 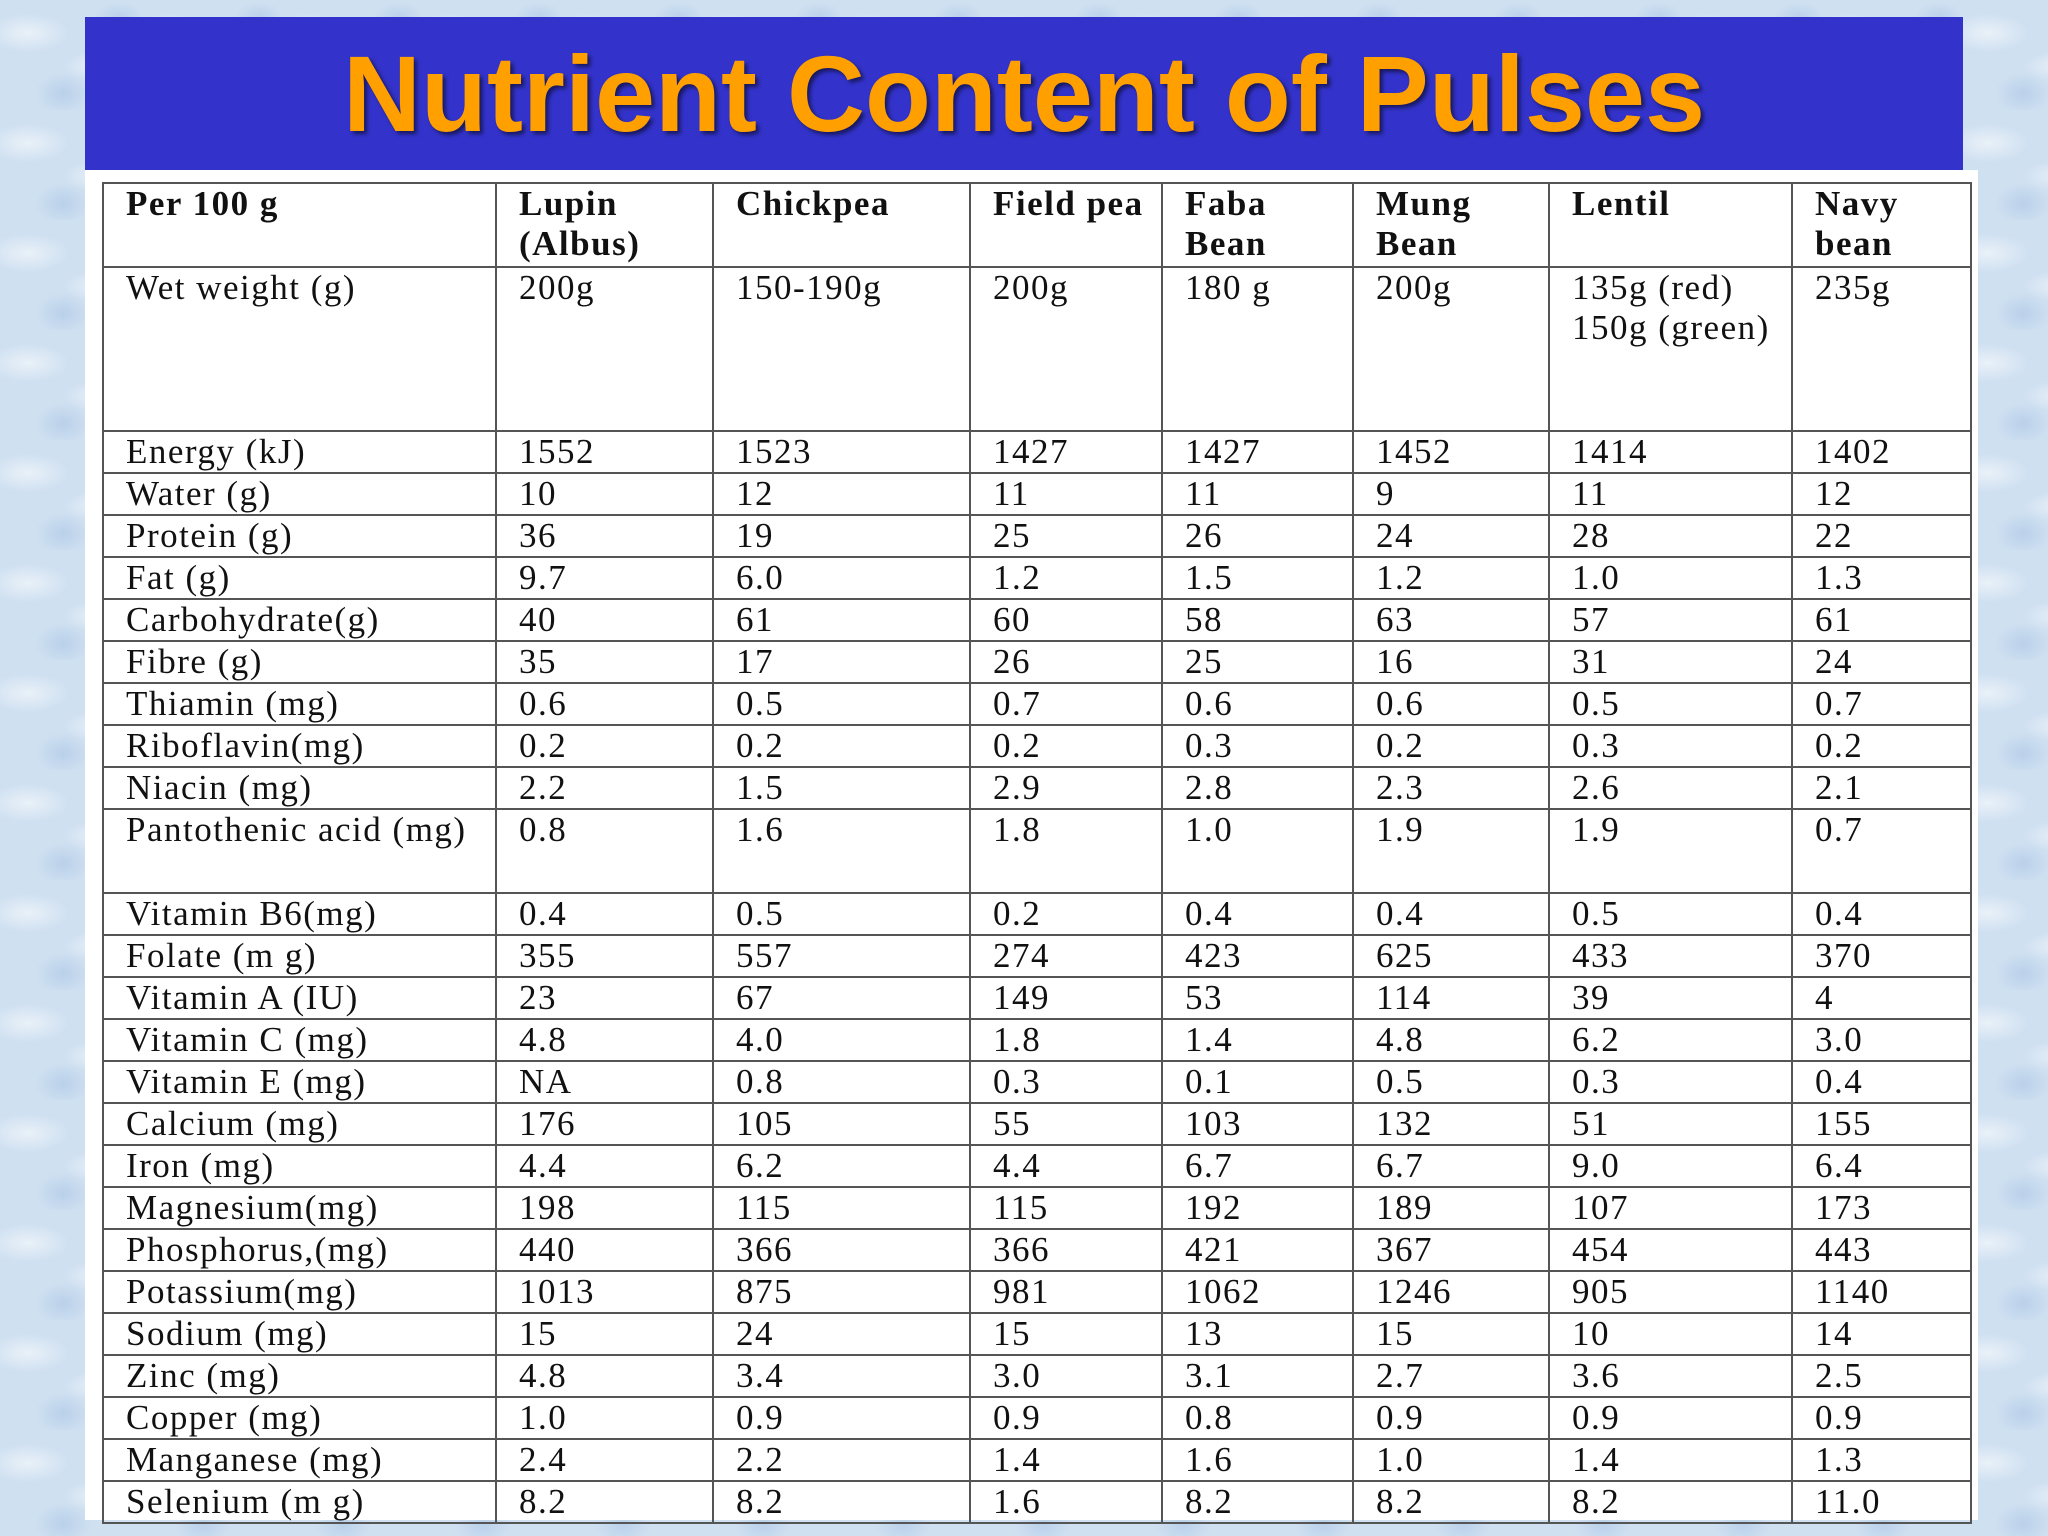 What do you see at coordinates (1257, 998) in the screenshot?
I see `table-cell: 53` at bounding box center [1257, 998].